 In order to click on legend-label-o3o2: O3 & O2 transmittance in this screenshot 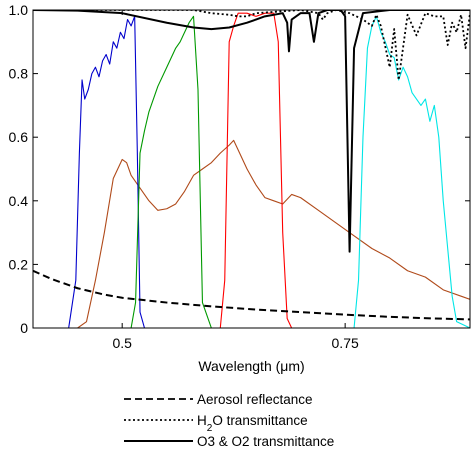, I will do `click(265, 441)`.